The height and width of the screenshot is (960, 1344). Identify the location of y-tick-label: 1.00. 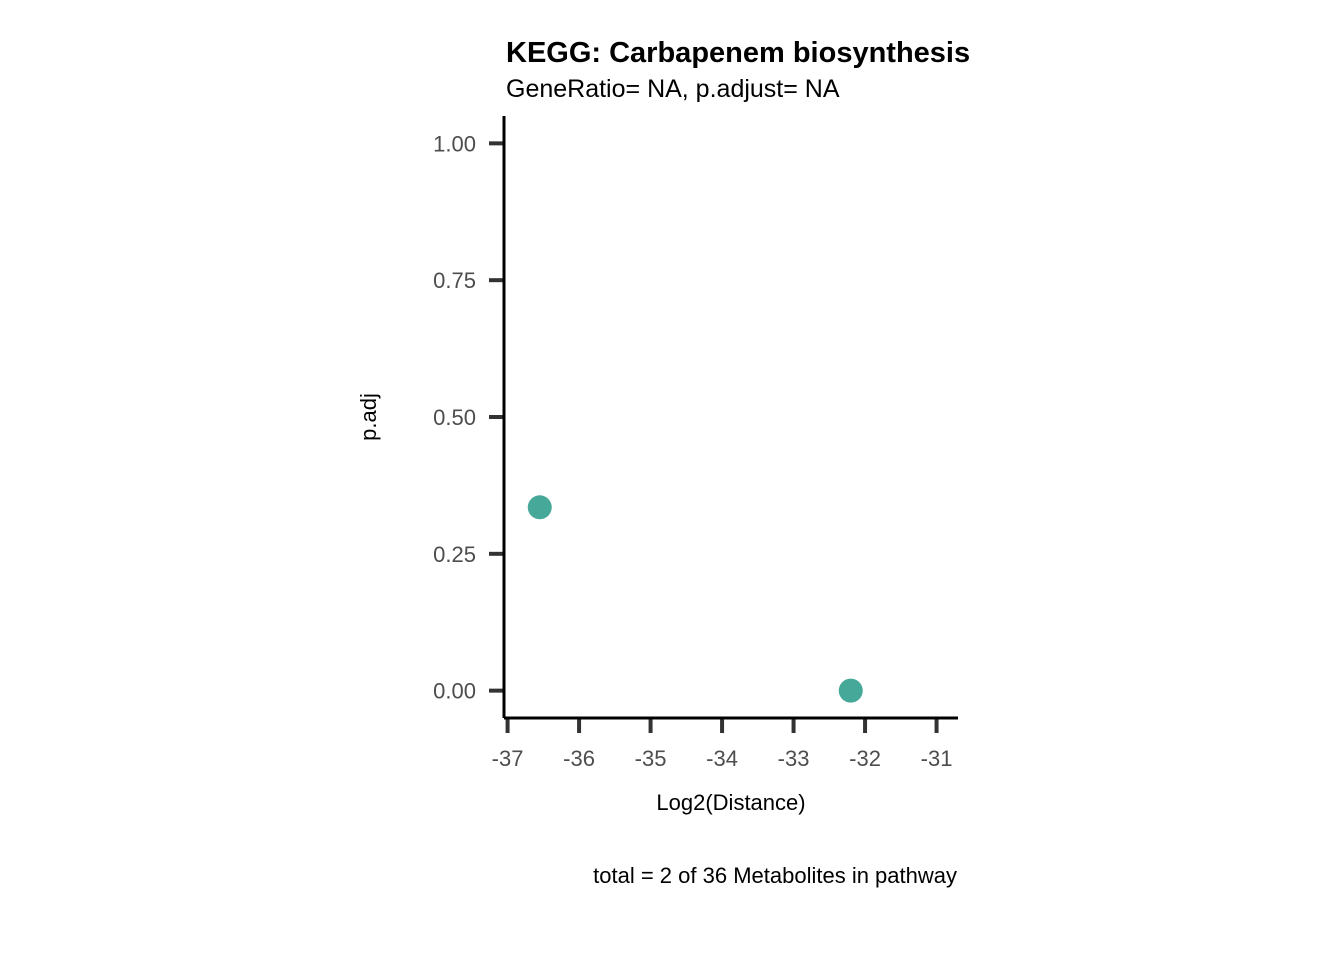
(454, 143).